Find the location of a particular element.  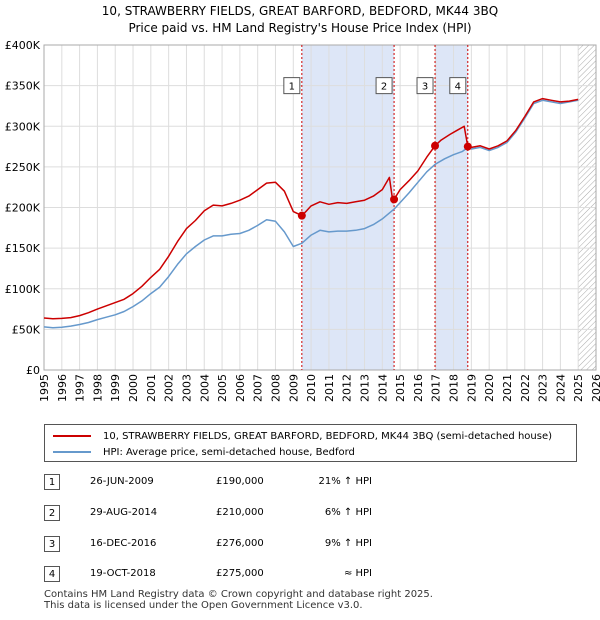

x-tick-label: 2022 is located at coordinates (525, 388).